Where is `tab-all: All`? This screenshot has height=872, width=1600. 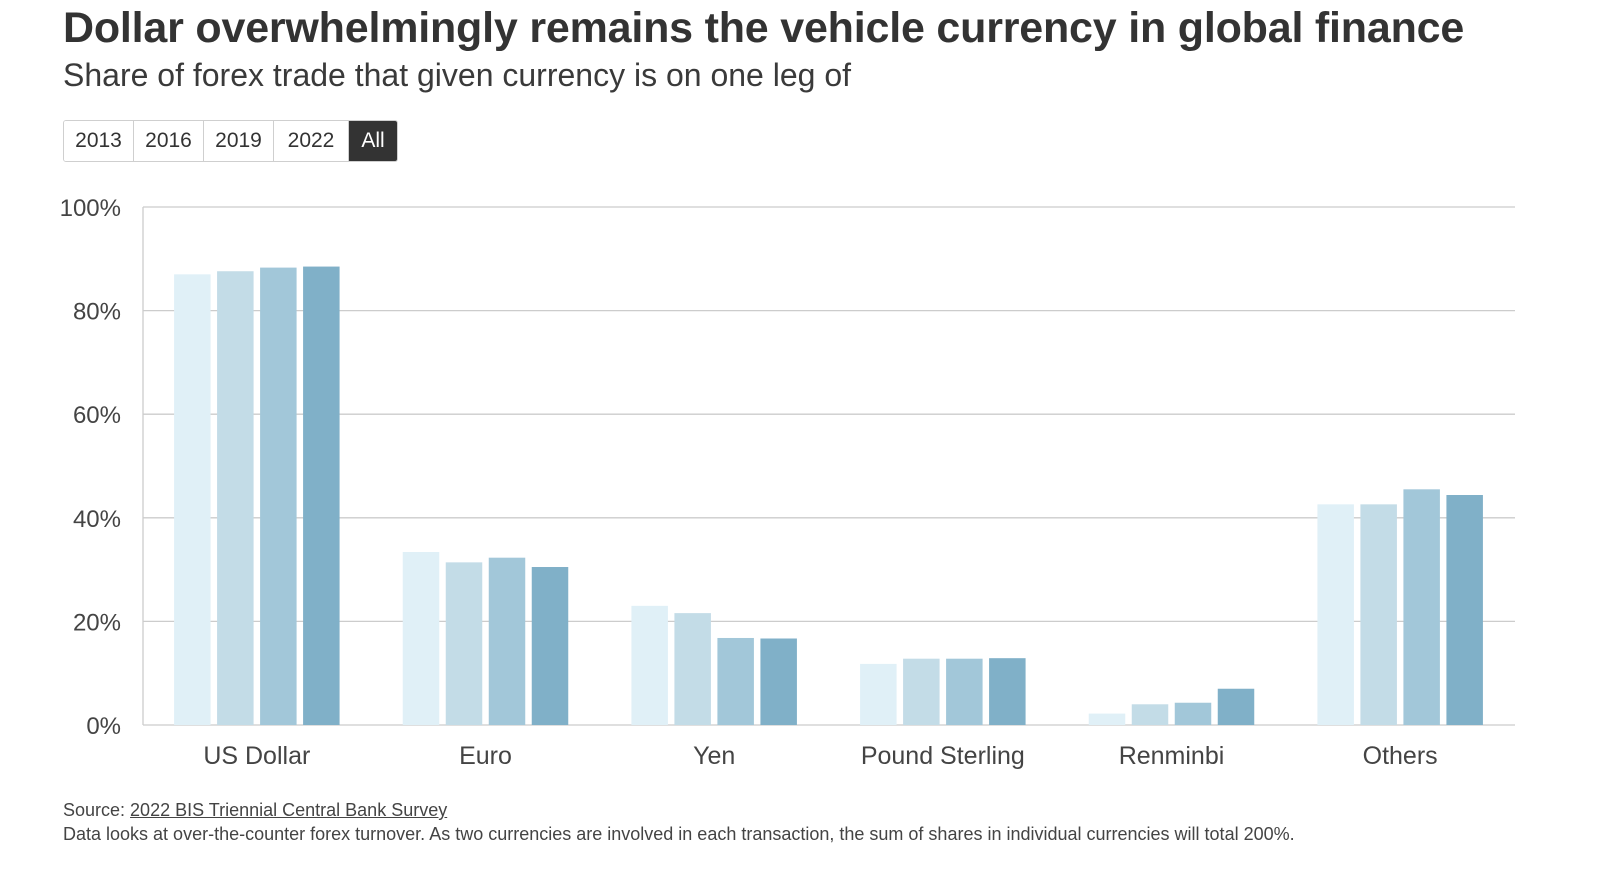 tab-all: All is located at coordinates (373, 141).